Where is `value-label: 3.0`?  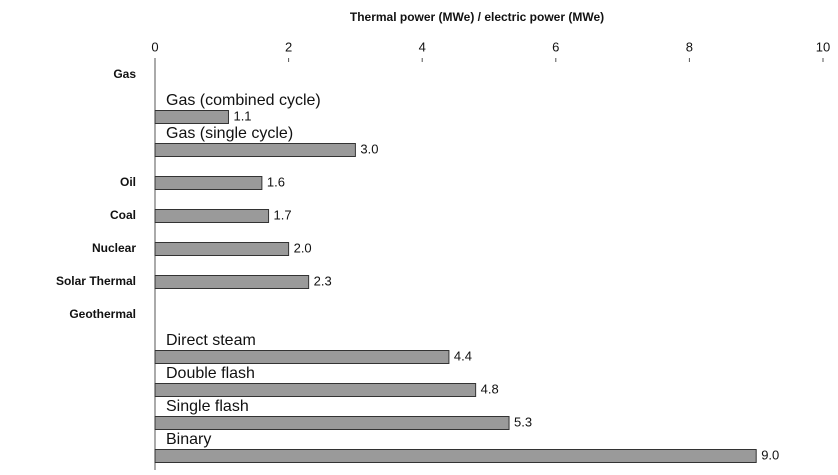
value-label: 3.0 is located at coordinates (369, 148).